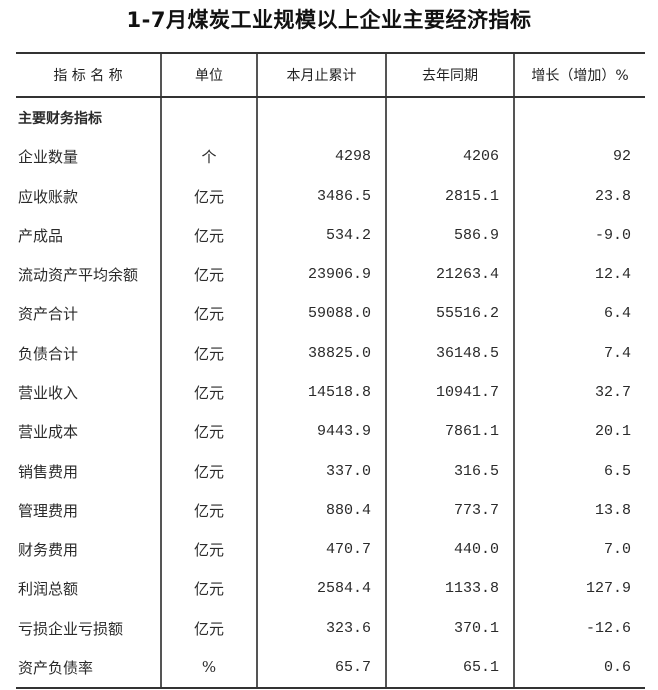  Describe the element at coordinates (449, 549) in the screenshot. I see `last-year-value: 440.0` at that location.